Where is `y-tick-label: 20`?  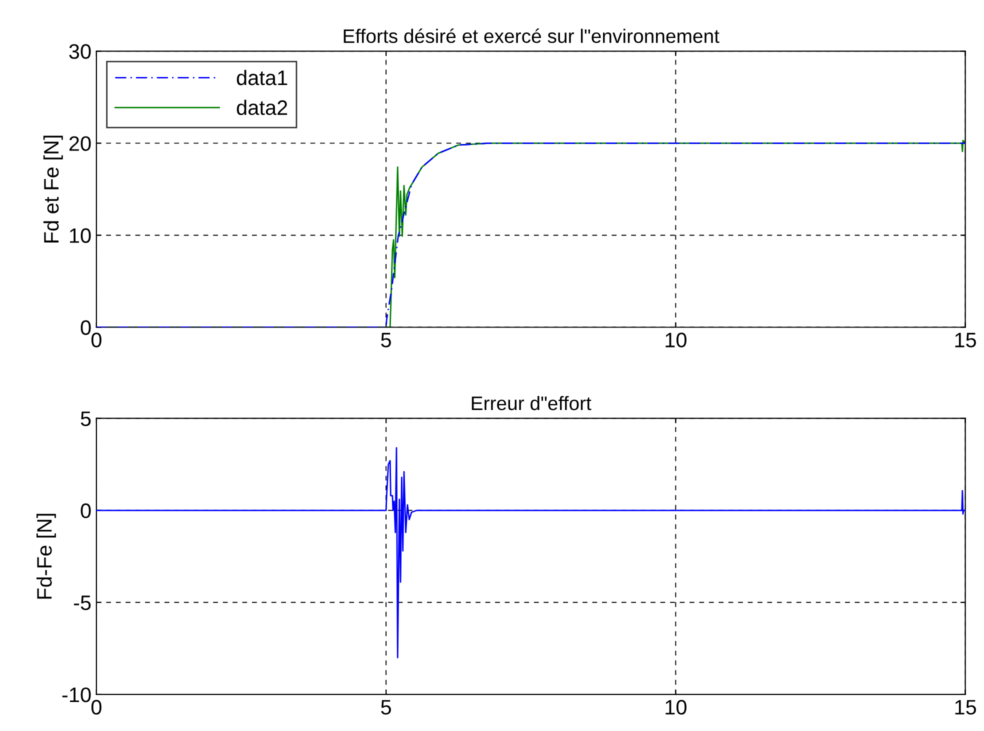
y-tick-label: 20 is located at coordinates (80, 143).